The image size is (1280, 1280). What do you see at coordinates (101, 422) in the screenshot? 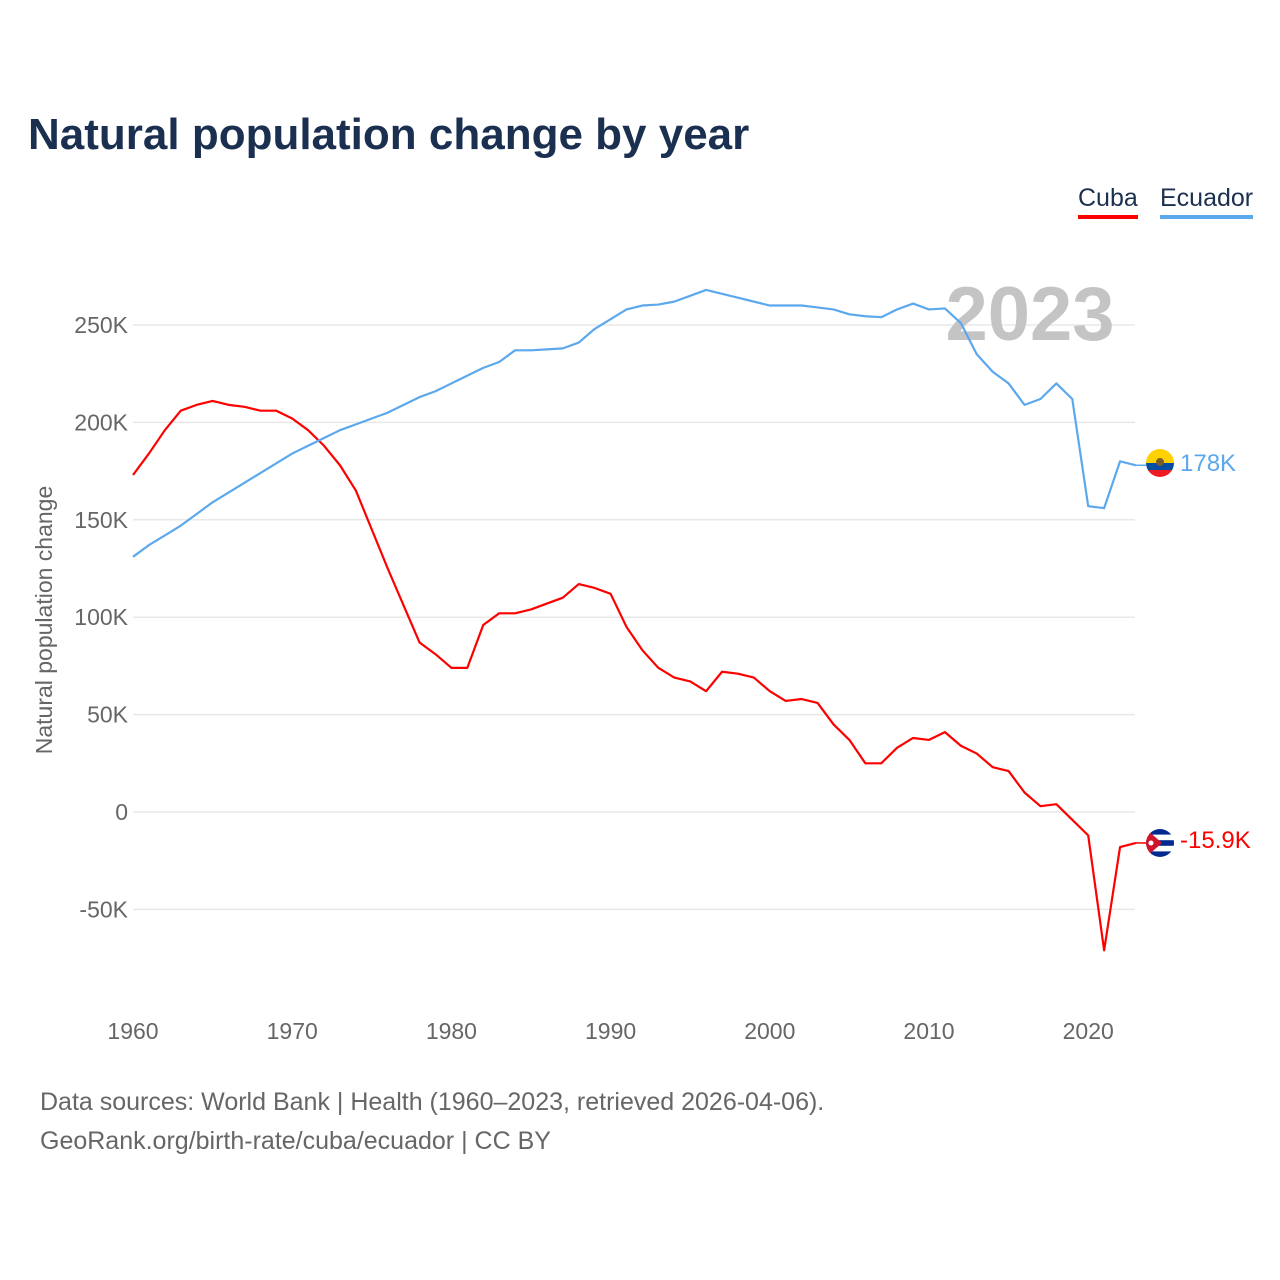
I see `y-tick-label: 200K` at bounding box center [101, 422].